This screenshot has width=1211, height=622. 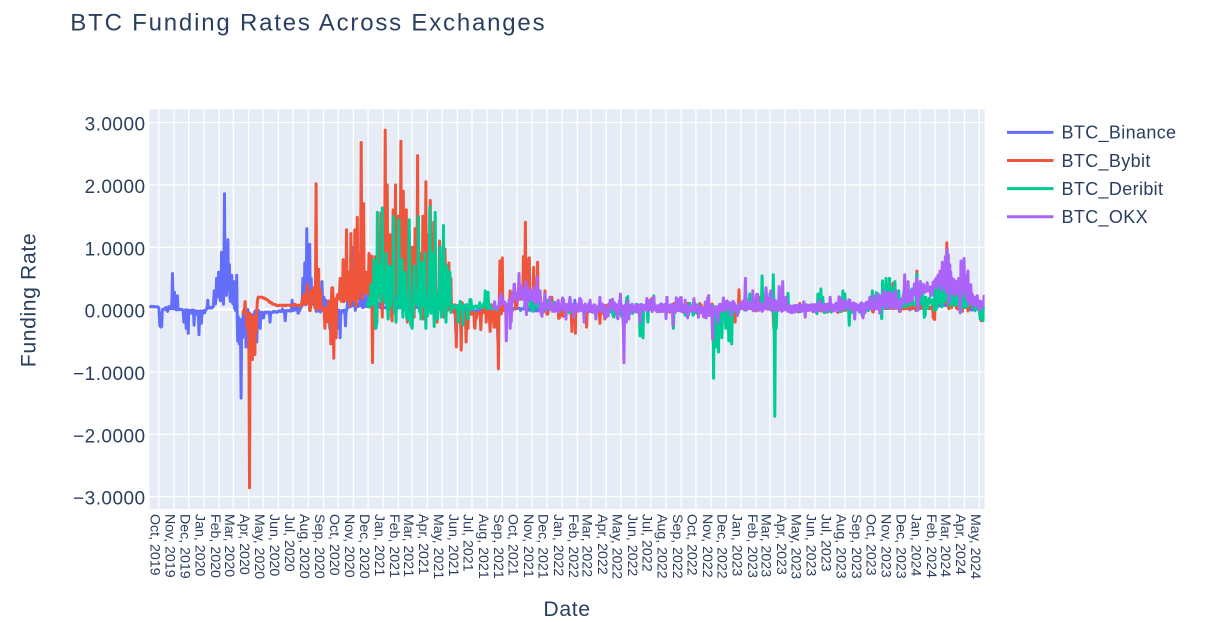 What do you see at coordinates (349, 546) in the screenshot?
I see `svg-text: Nov, 2020` at bounding box center [349, 546].